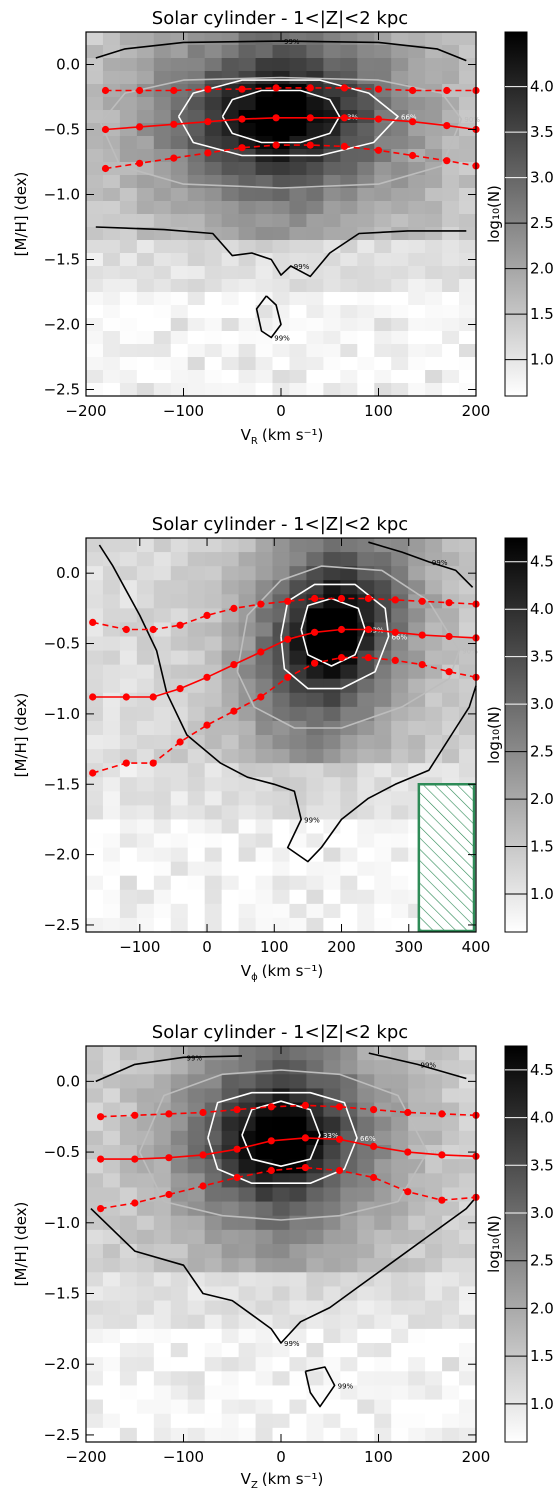  I want to click on contour-label: 66%, so click(400, 638).